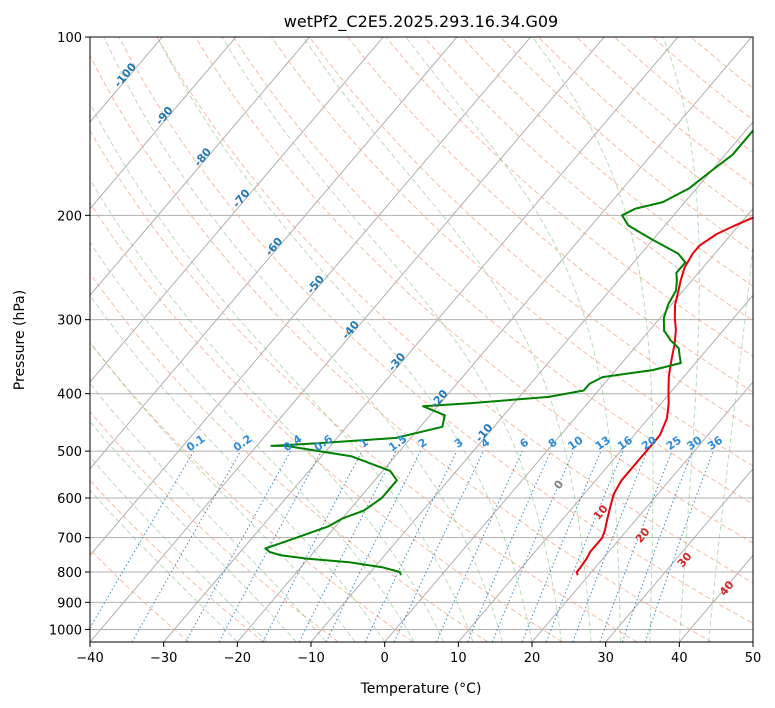  Describe the element at coordinates (753, 658) in the screenshot. I see `x-tick-label: 50` at that location.